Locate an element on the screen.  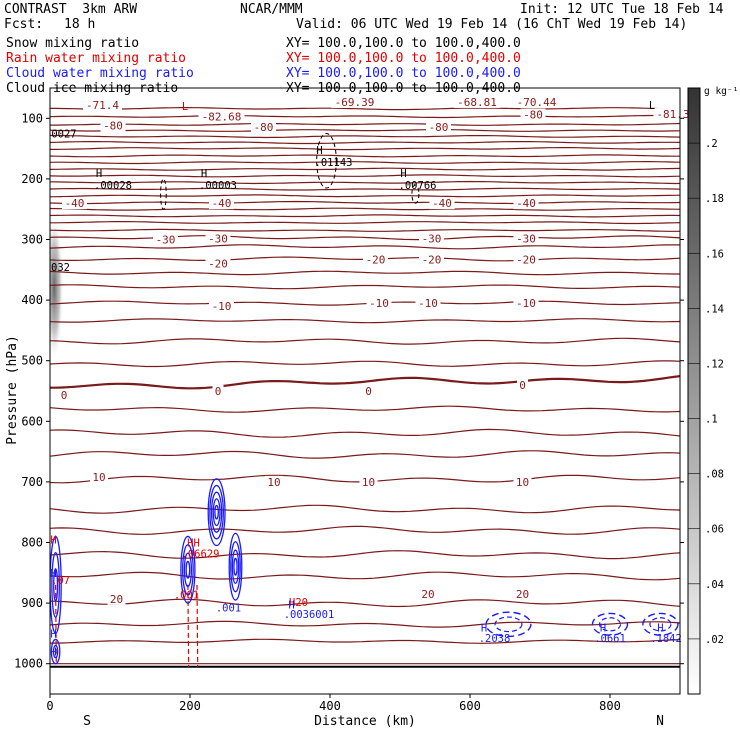
temperature-label-3: -68.81 is located at coordinates (477, 102).